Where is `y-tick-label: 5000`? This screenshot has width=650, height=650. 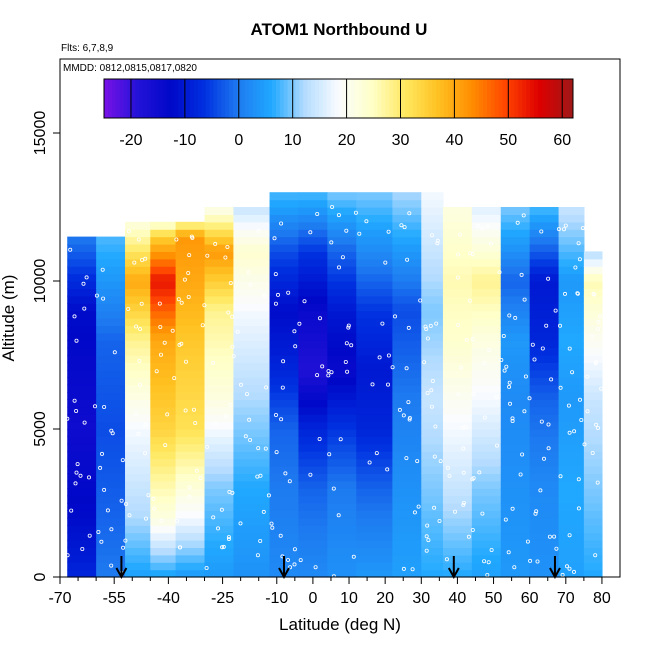
y-tick-label: 5000 is located at coordinates (40, 429).